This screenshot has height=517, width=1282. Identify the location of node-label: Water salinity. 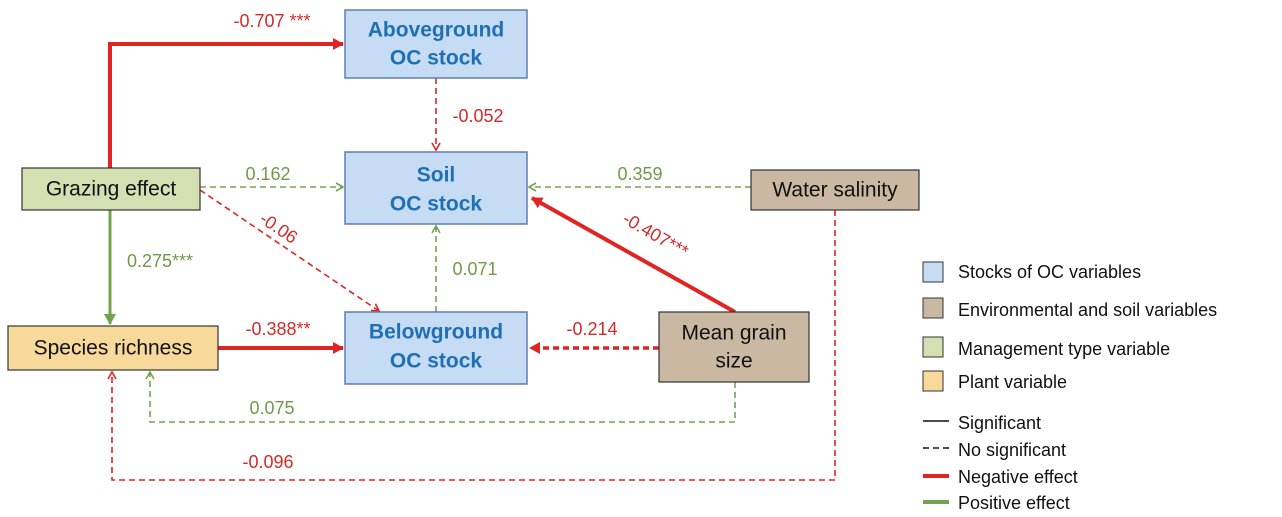
(835, 190).